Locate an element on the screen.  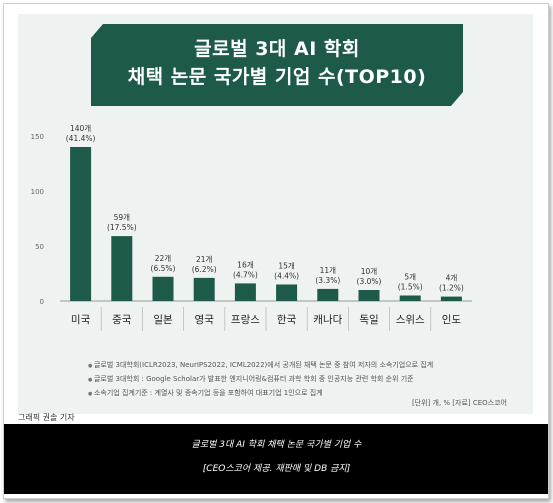
data-label-percent: (1.5%) is located at coordinates (410, 287).